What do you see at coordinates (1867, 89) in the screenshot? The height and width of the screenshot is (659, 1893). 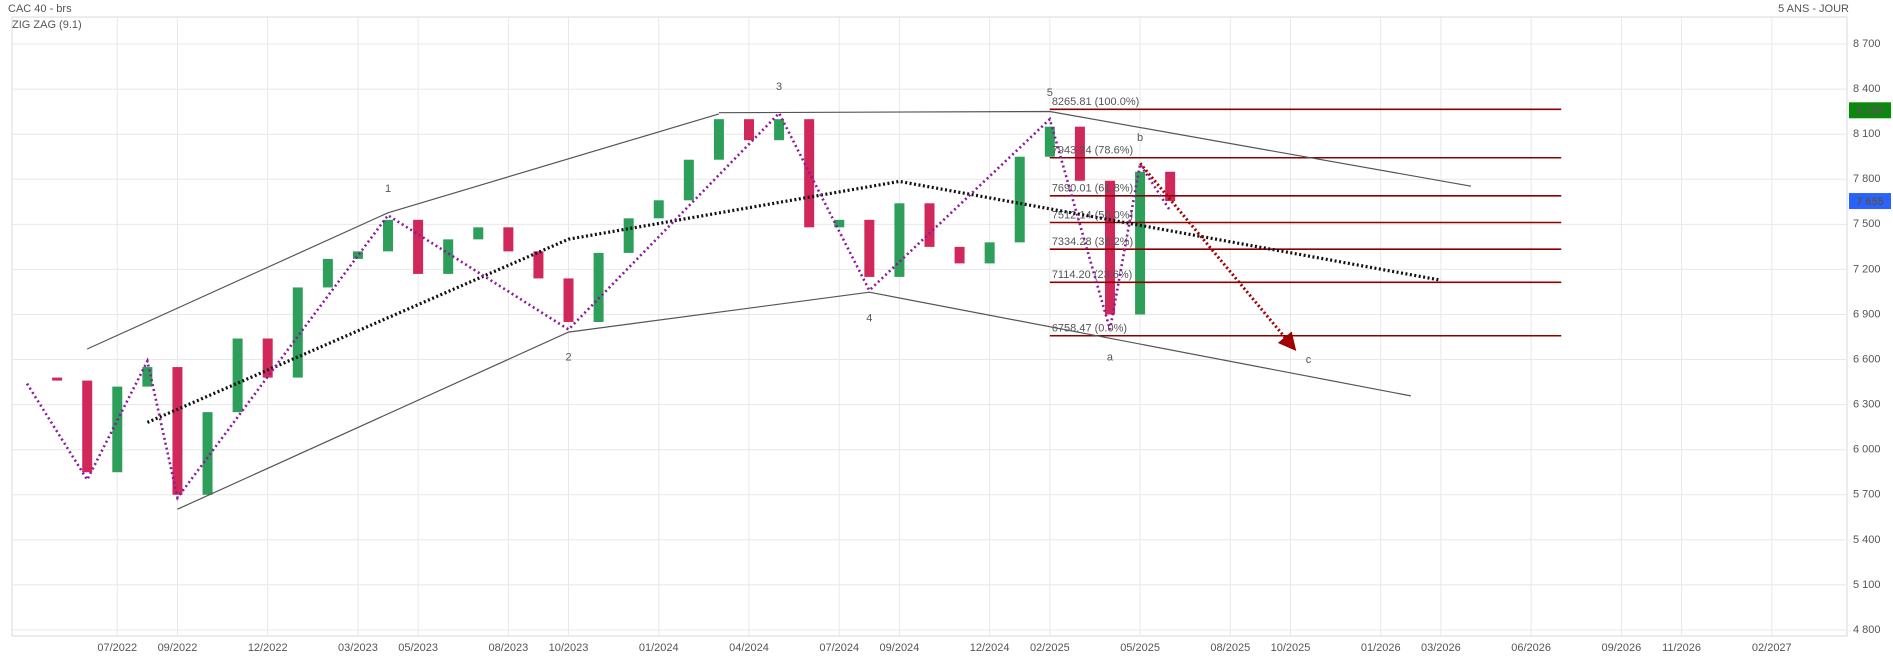 I see `y-tick-label: 8 400` at bounding box center [1867, 89].